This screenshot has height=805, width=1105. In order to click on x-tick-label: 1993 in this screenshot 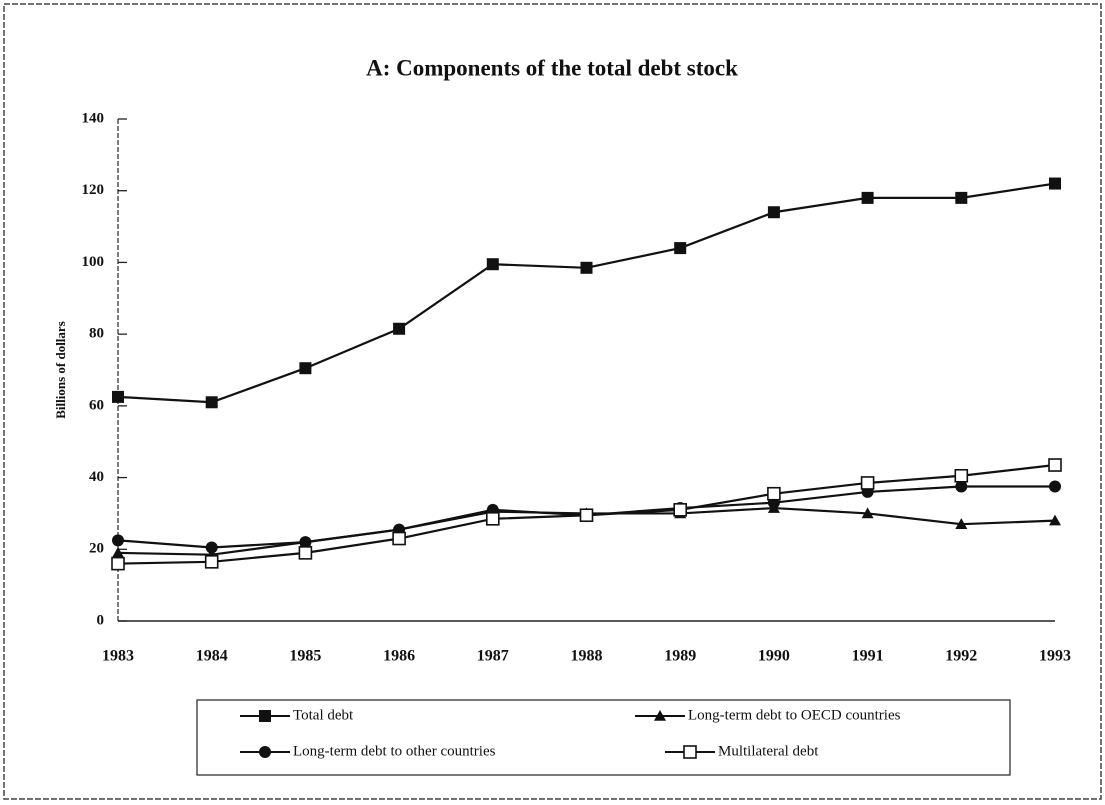, I will do `click(1055, 656)`.